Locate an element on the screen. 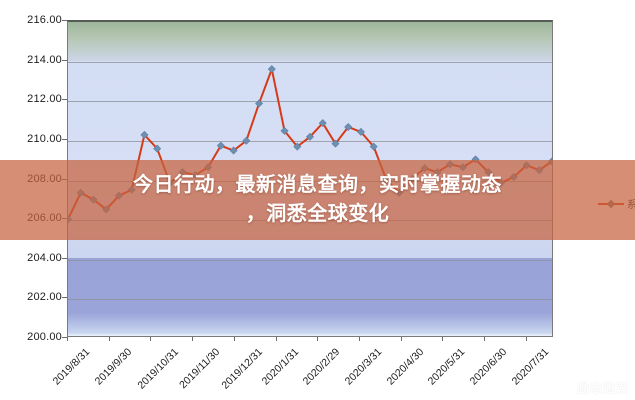 This screenshot has height=400, width=635. x-axis-tick-label: 2020/7/31 is located at coordinates (530, 367).